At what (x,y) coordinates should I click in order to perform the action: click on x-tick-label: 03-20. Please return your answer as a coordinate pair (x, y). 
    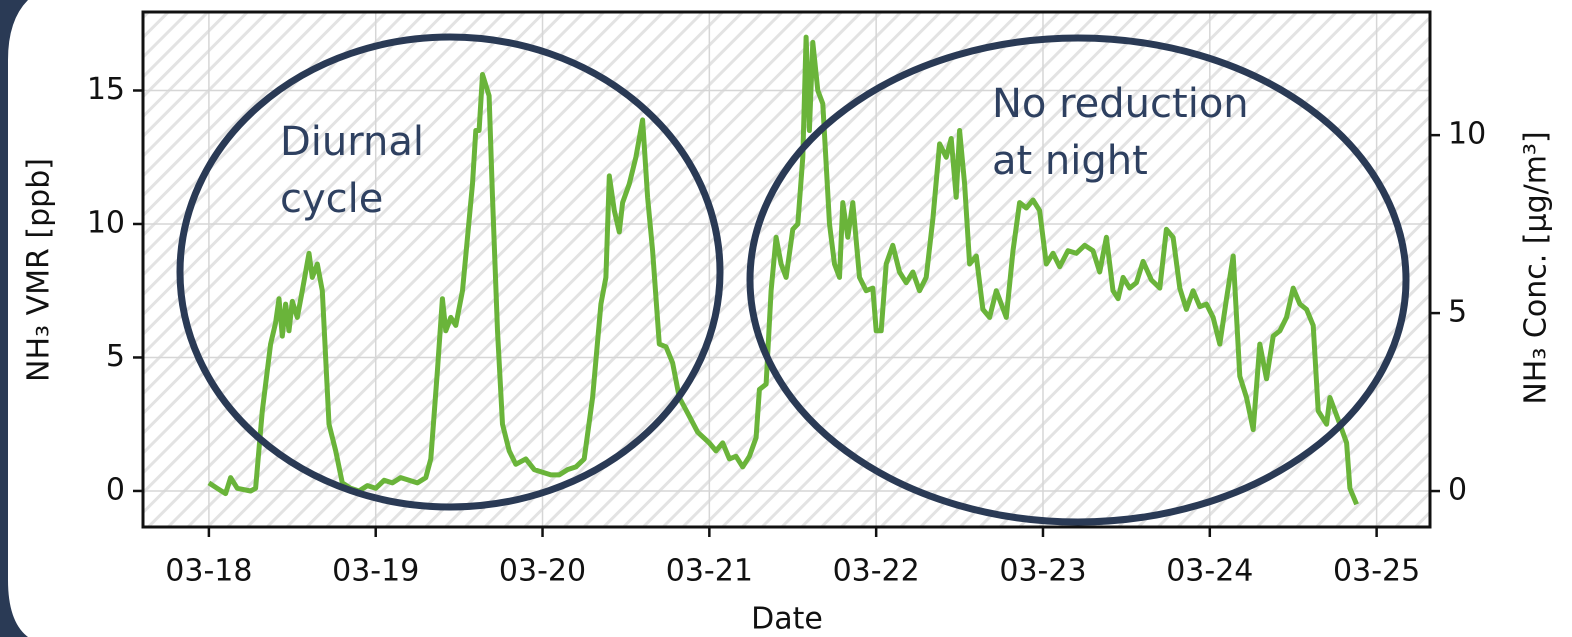
    Looking at the image, I should click on (542, 571).